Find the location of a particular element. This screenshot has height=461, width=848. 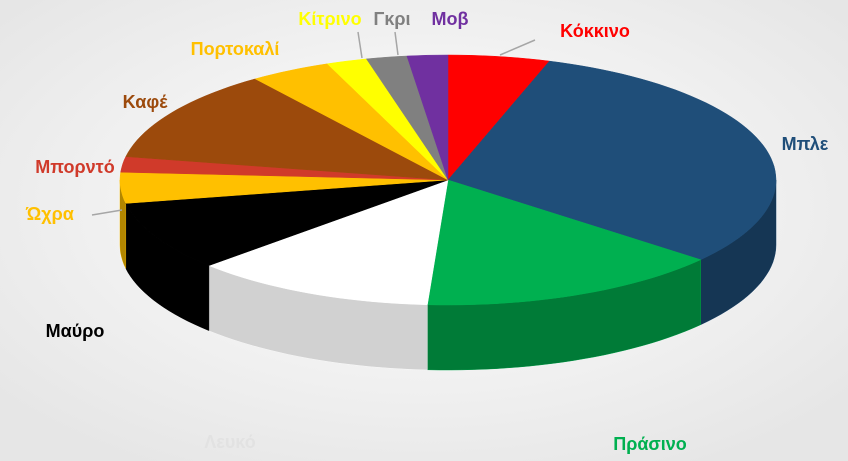

slice-label: Μοβ is located at coordinates (450, 19).